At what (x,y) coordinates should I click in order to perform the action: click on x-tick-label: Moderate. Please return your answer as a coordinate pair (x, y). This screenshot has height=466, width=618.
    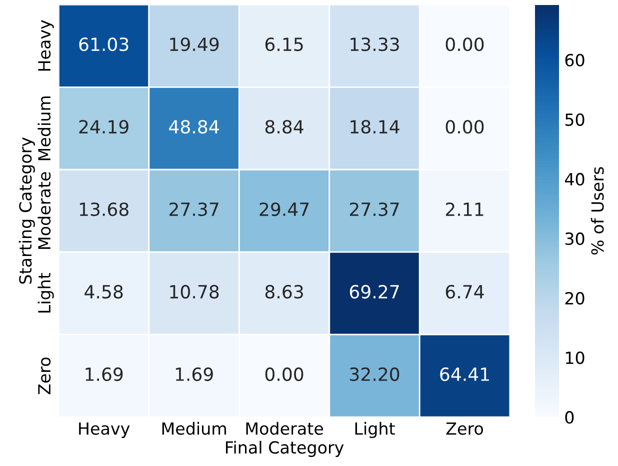
    Looking at the image, I should click on (285, 428).